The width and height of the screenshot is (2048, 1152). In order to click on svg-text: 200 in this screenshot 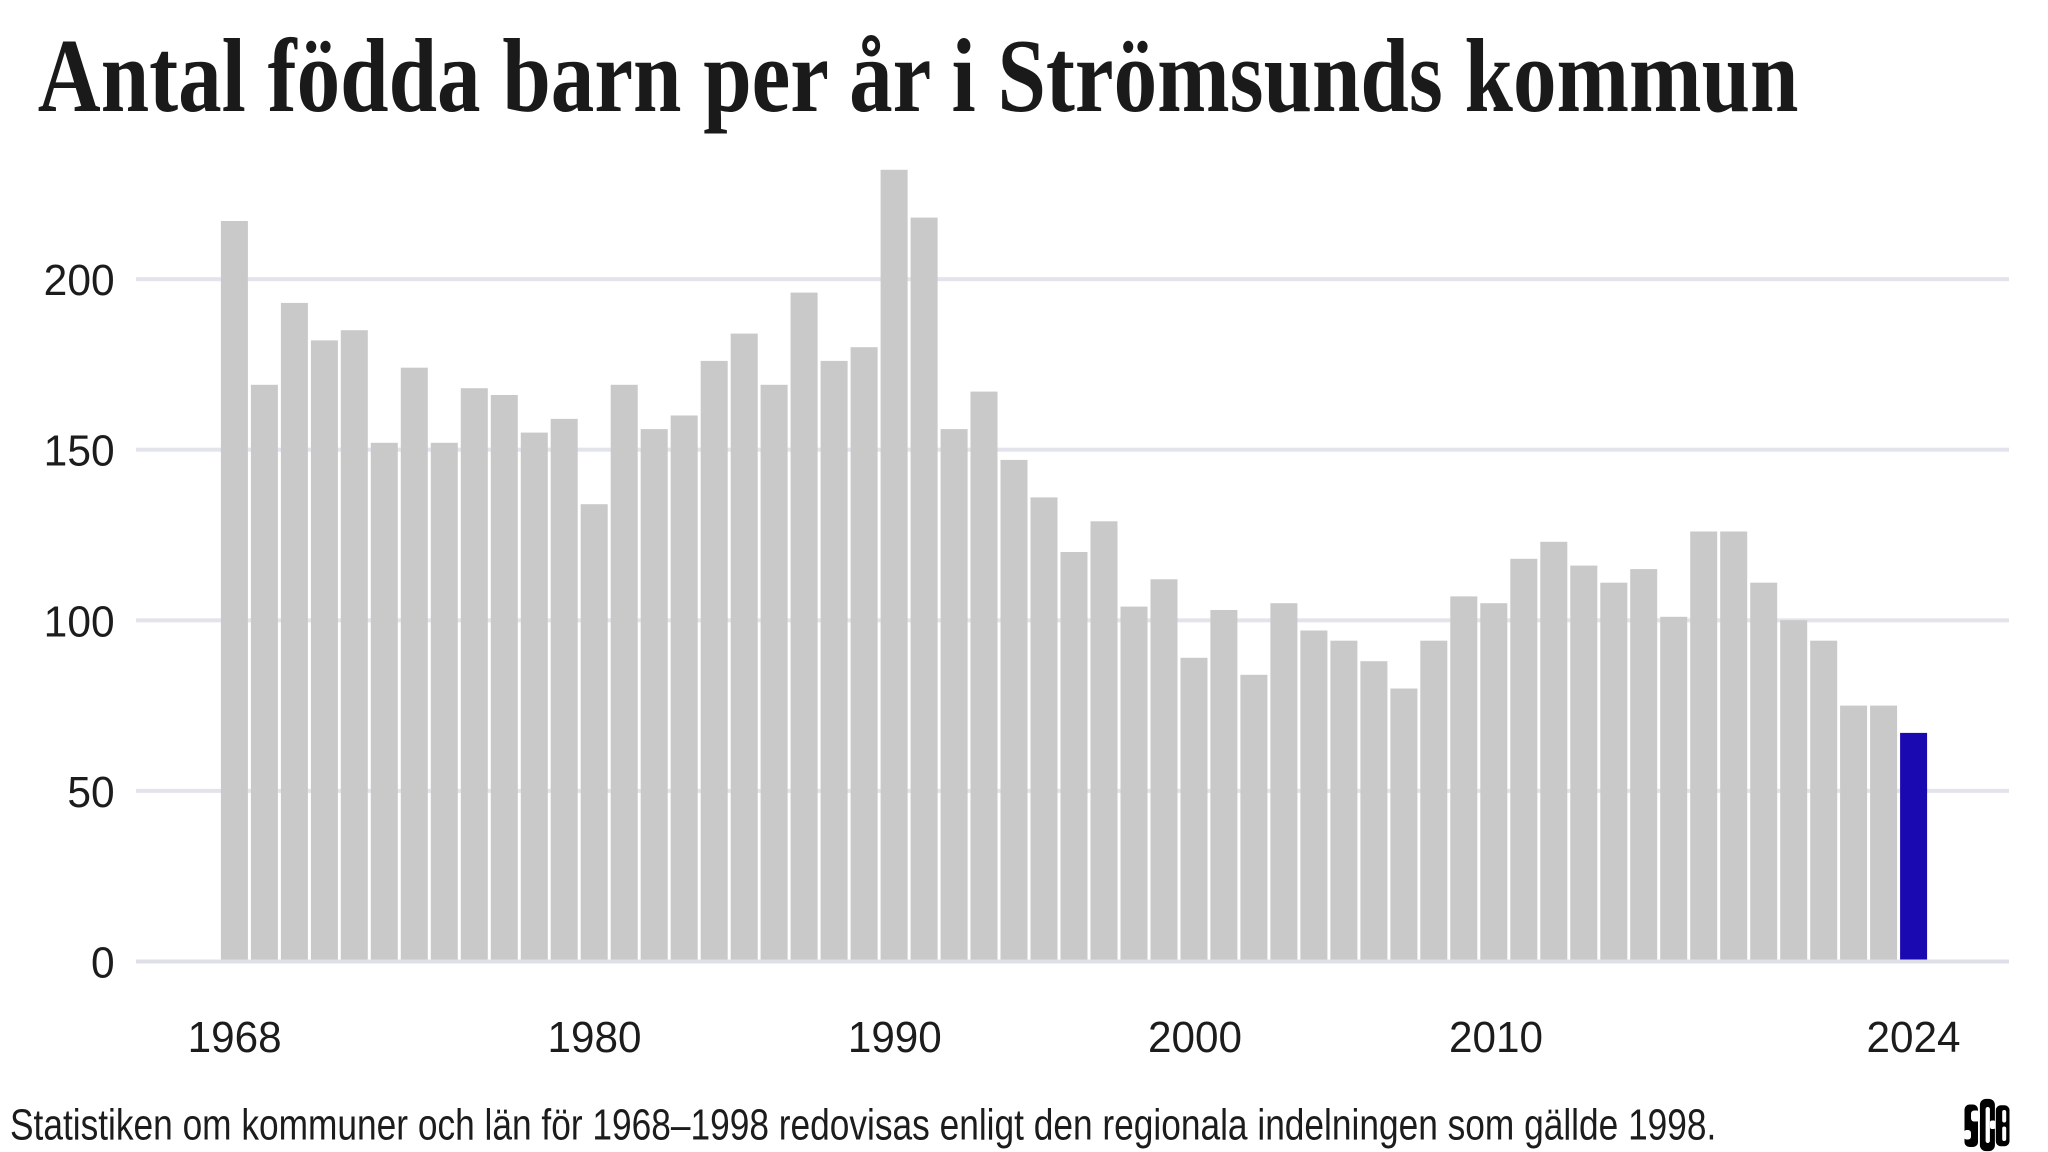, I will do `click(79, 281)`.